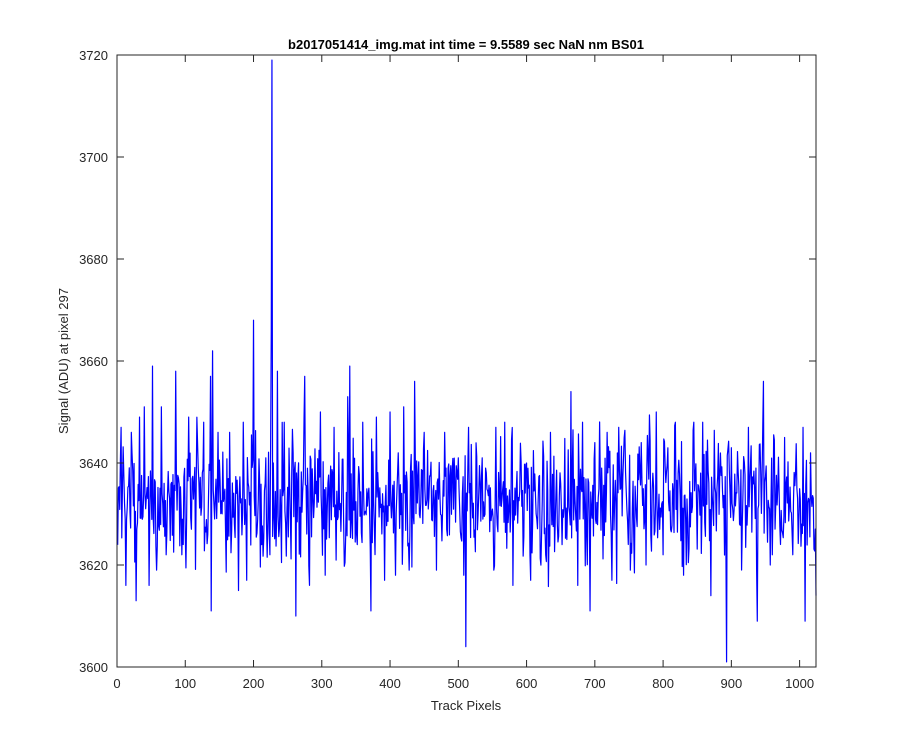 The height and width of the screenshot is (755, 900). What do you see at coordinates (93, 667) in the screenshot?
I see `y-tick-label: 3600` at bounding box center [93, 667].